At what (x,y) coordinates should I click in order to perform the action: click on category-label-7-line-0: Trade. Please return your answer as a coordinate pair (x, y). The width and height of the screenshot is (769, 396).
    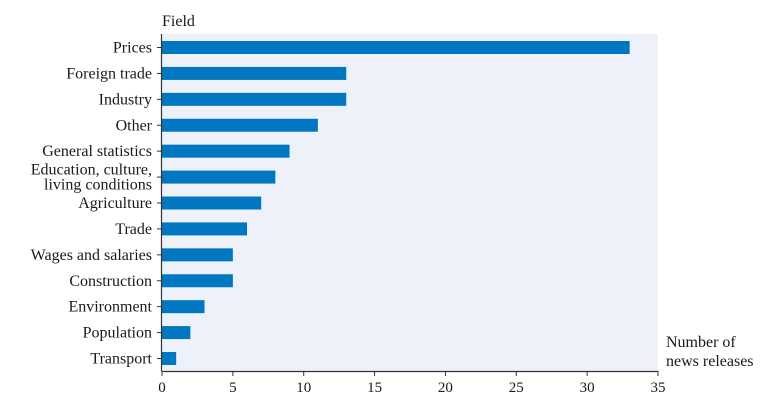
    Looking at the image, I should click on (133, 229).